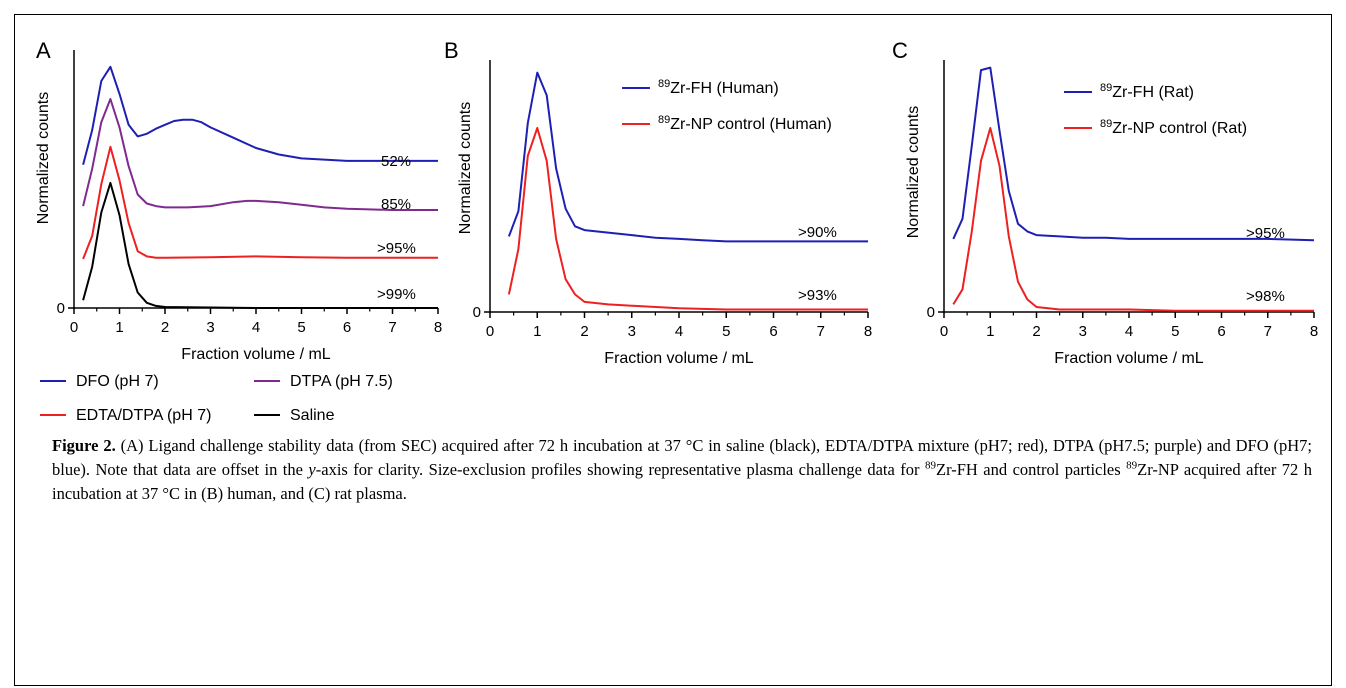  What do you see at coordinates (312, 469) in the screenshot?
I see `caption-italic: y` at bounding box center [312, 469].